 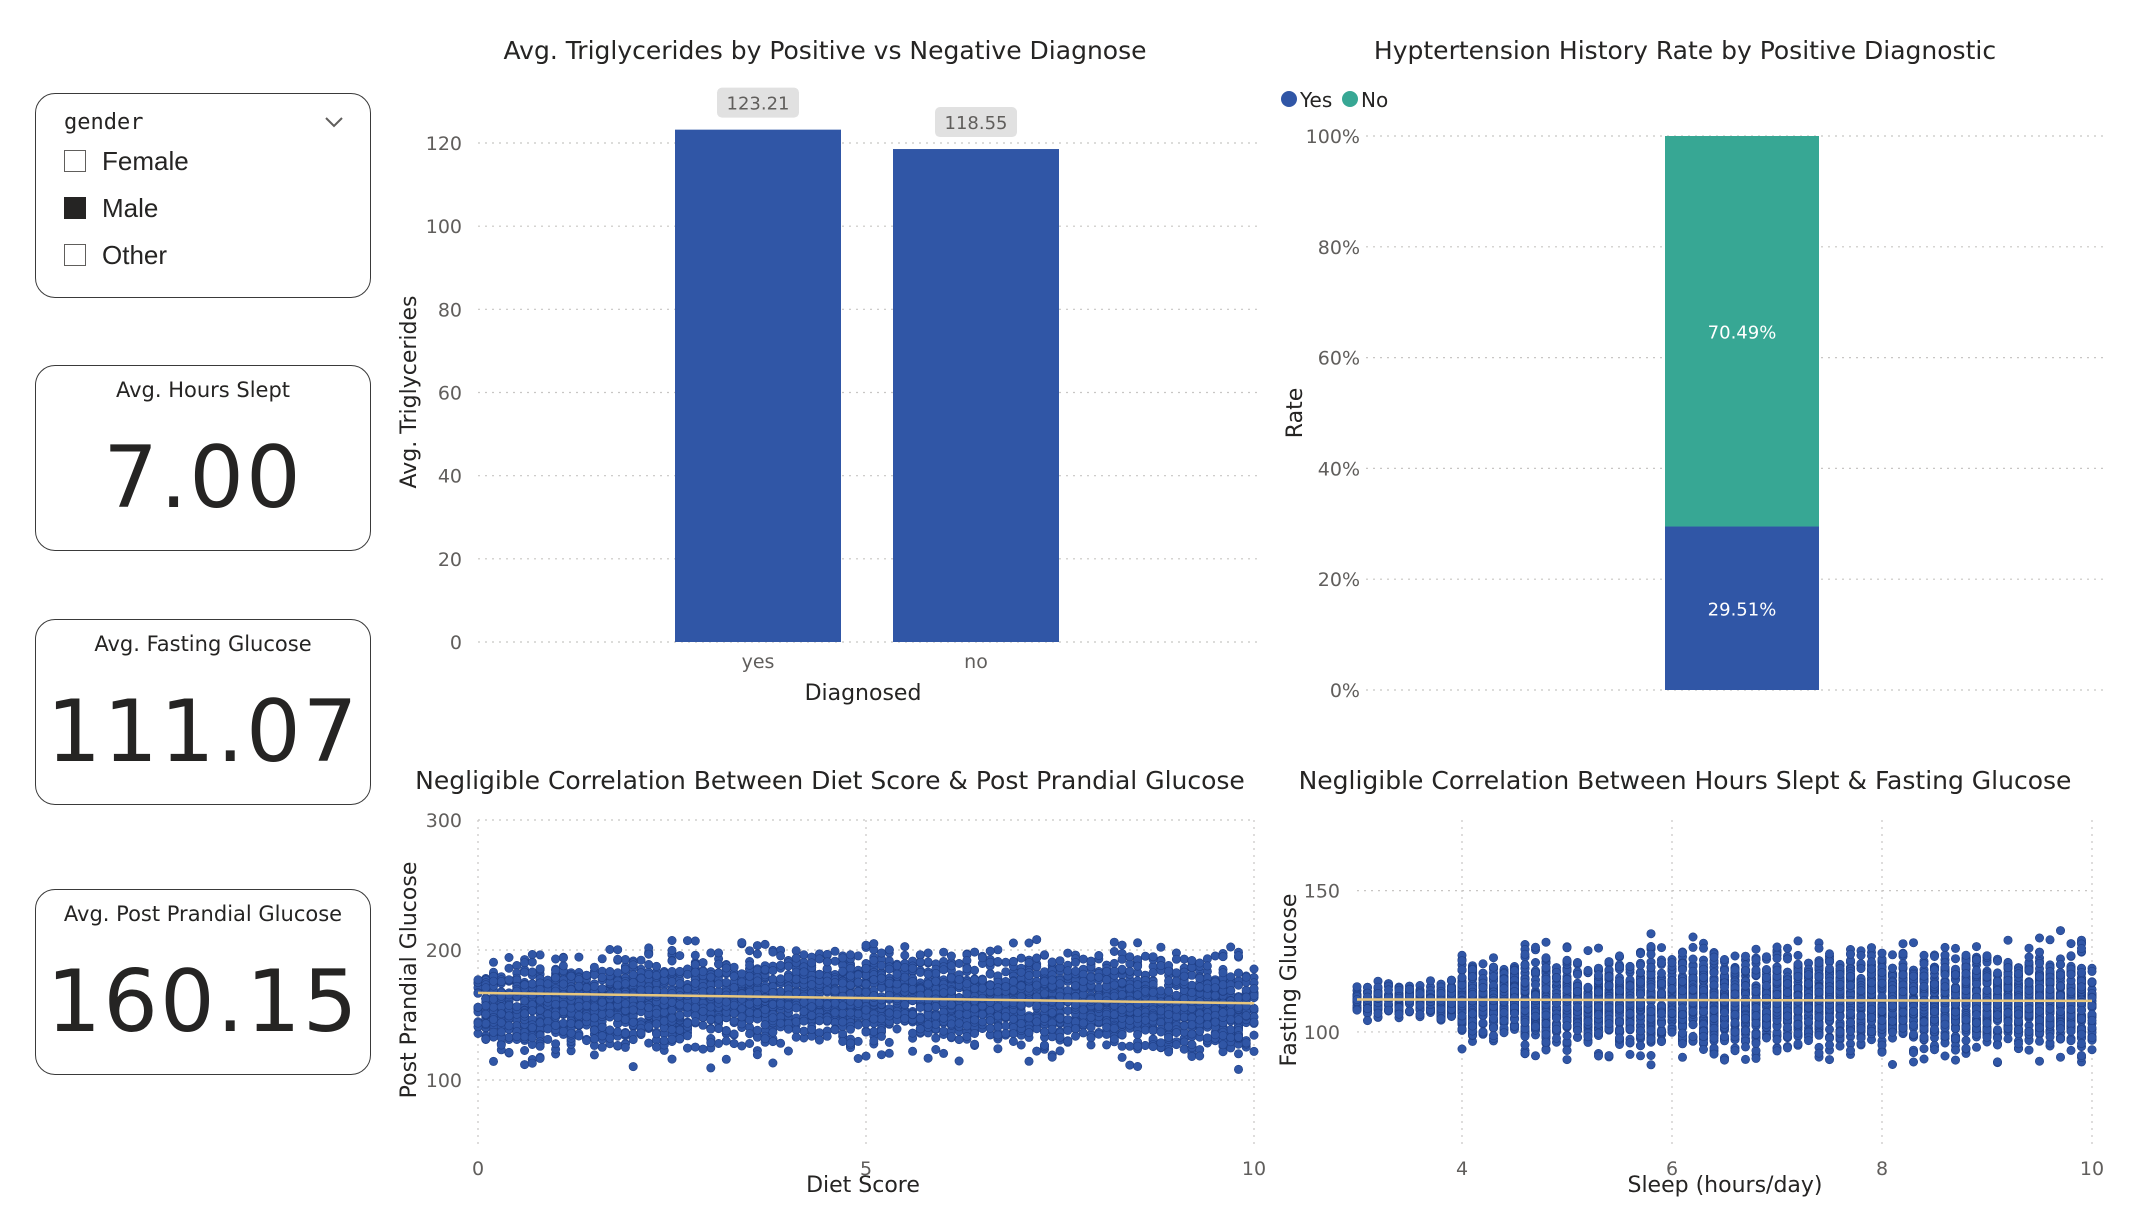 I want to click on data-label: 118.55, so click(x=976, y=123).